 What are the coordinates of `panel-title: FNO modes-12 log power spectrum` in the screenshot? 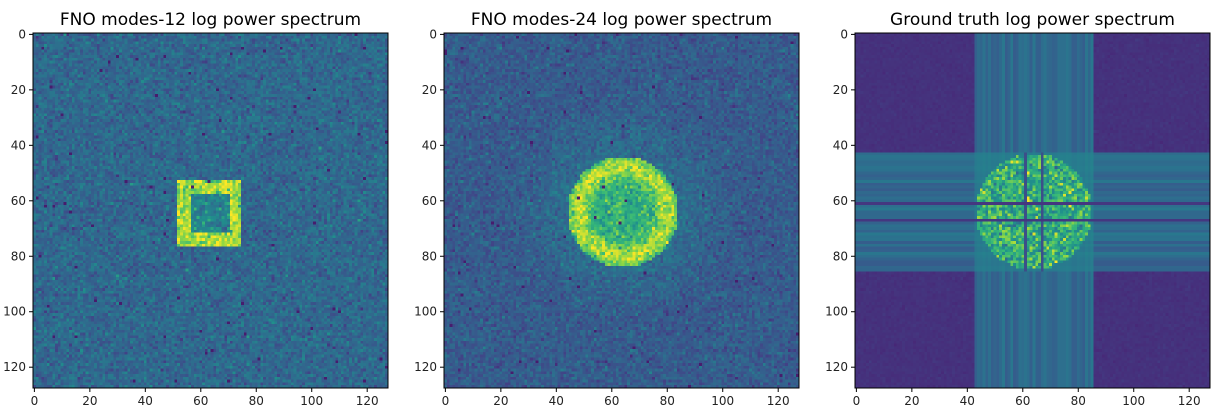 It's located at (210, 20).